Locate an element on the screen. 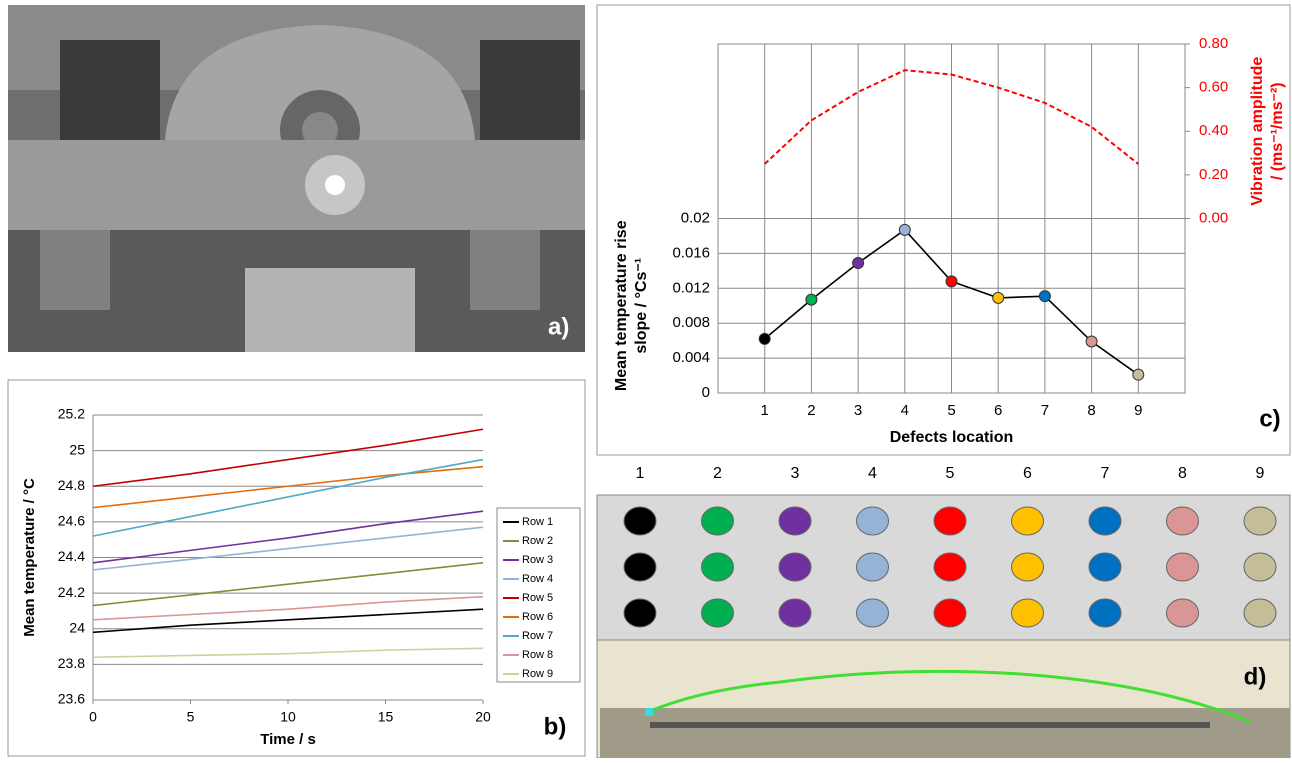 The width and height of the screenshot is (1292, 763). y-tick-label: 24 is located at coordinates (77, 627).